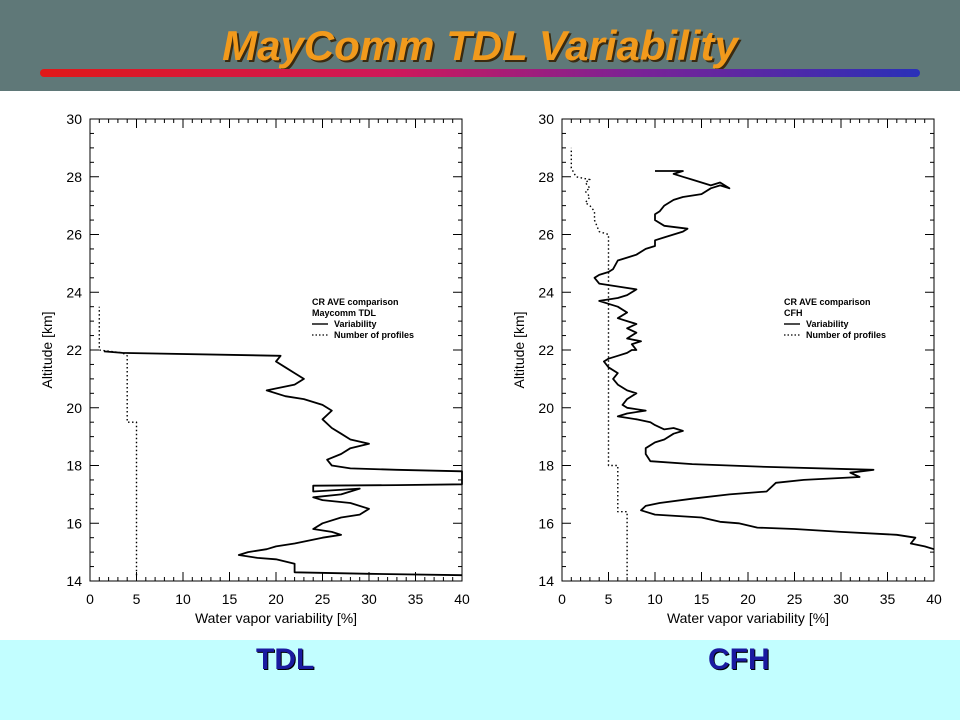 The height and width of the screenshot is (720, 960). Describe the element at coordinates (739, 659) in the screenshot. I see `panel-label-cfh: CFH` at that location.